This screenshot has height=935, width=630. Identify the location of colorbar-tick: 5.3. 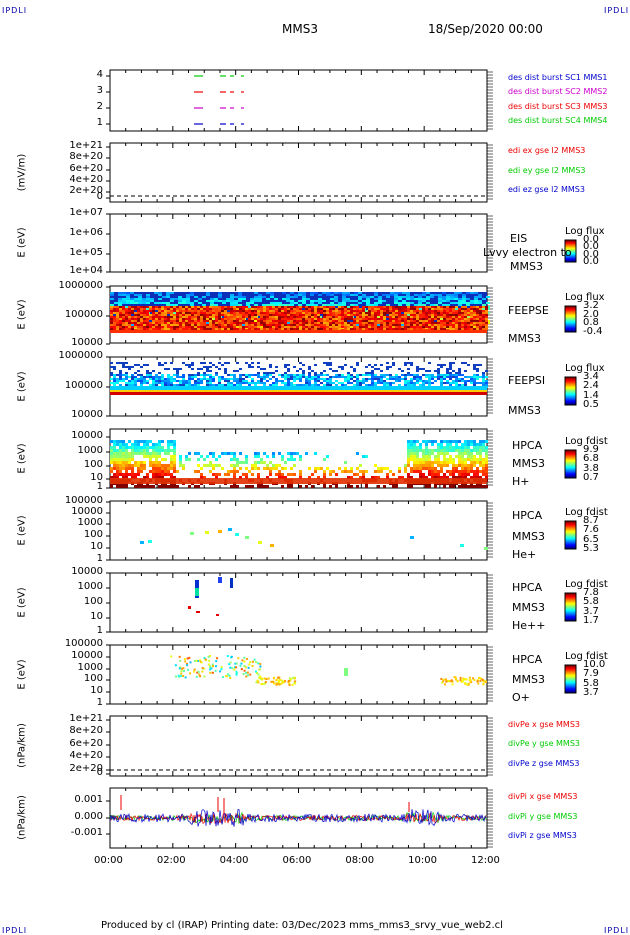
(591, 548).